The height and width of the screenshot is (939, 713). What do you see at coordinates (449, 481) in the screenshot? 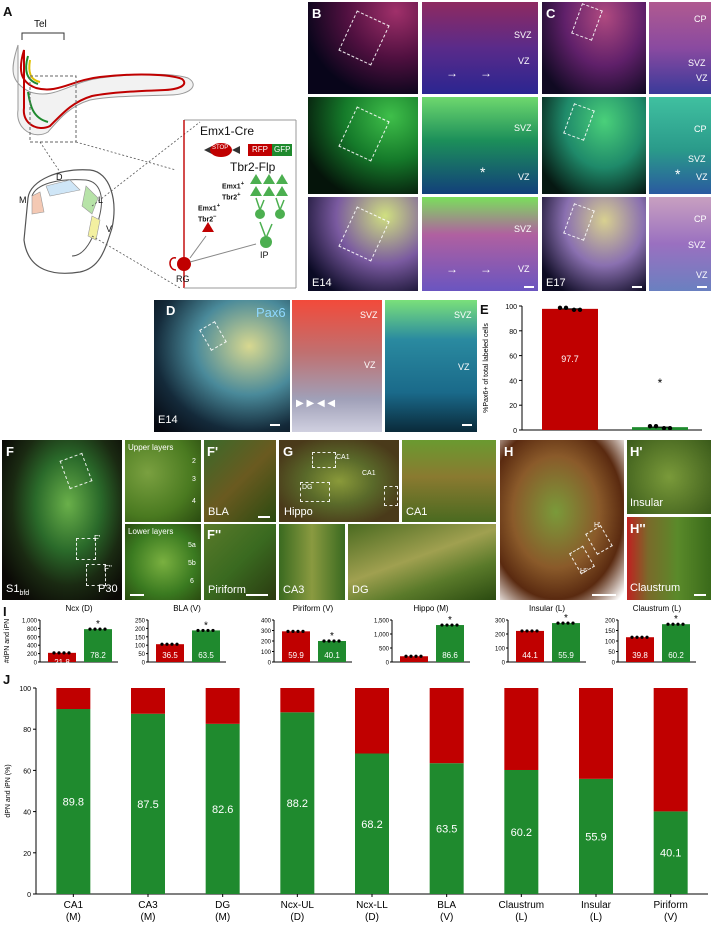
I see `panel-g-ca1-zoom` at bounding box center [449, 481].